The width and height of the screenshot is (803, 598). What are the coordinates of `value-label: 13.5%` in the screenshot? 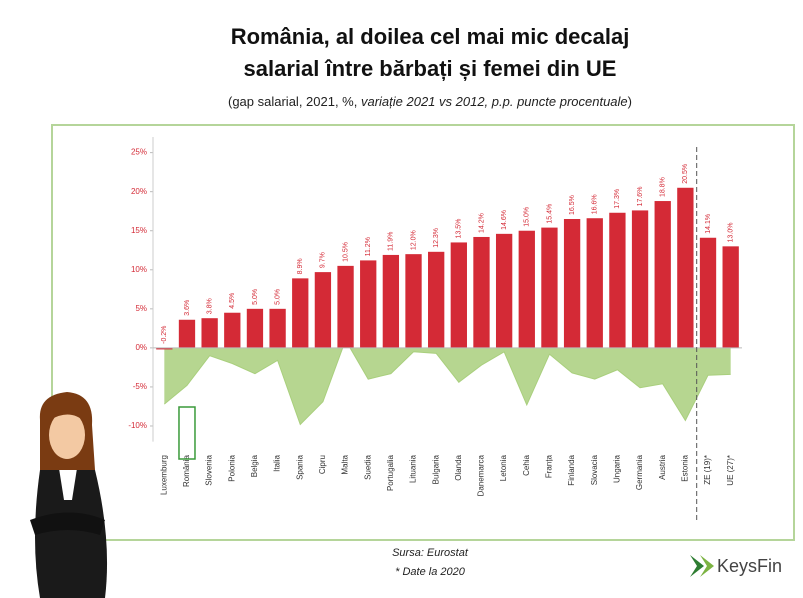 It's located at (459, 229).